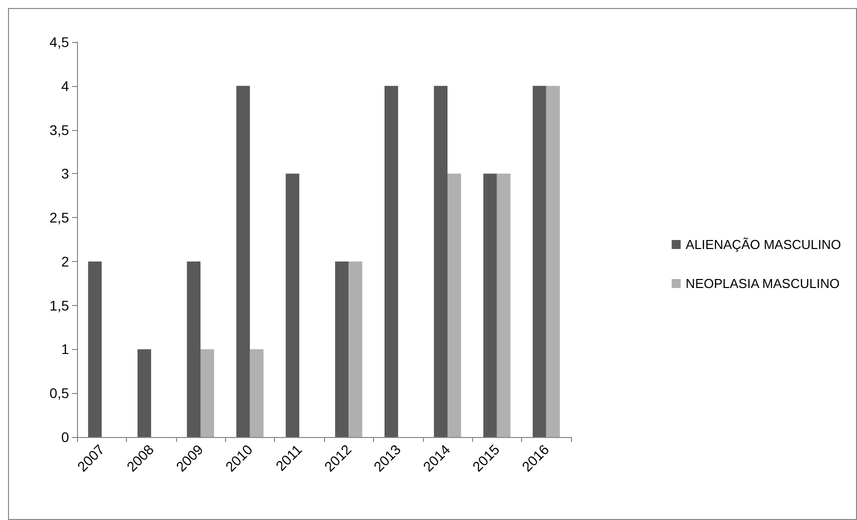 Image resolution: width=857 pixels, height=520 pixels. What do you see at coordinates (65, 174) in the screenshot?
I see `y-tick-label: 3` at bounding box center [65, 174].